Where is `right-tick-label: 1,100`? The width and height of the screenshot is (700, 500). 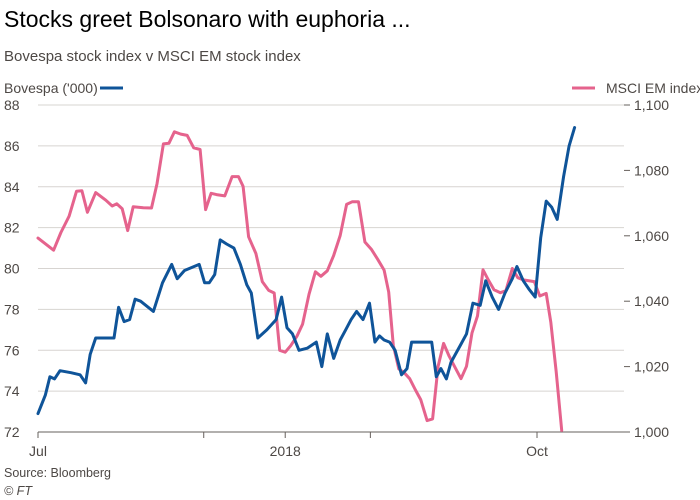 right-tick-label: 1,100 is located at coordinates (651, 105).